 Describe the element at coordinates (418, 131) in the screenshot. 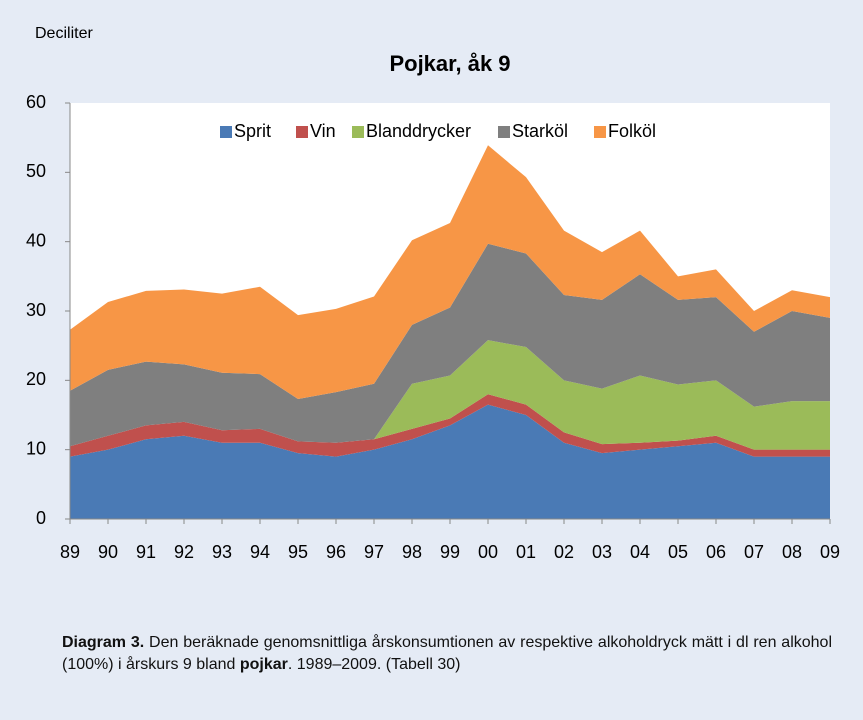

I see `legend-label: Blanddrycker` at that location.